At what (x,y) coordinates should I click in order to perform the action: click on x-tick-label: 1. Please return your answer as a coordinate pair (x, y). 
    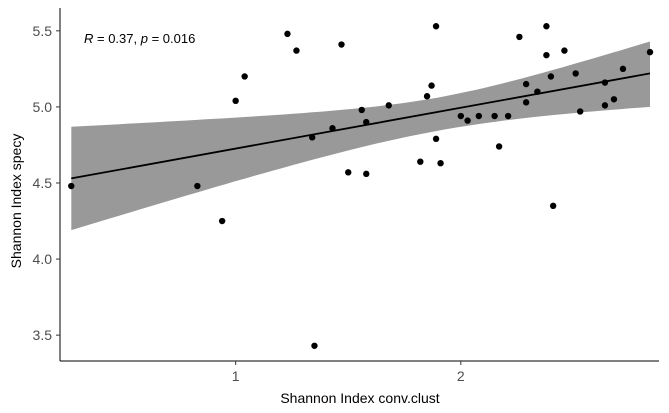
    Looking at the image, I should click on (236, 376).